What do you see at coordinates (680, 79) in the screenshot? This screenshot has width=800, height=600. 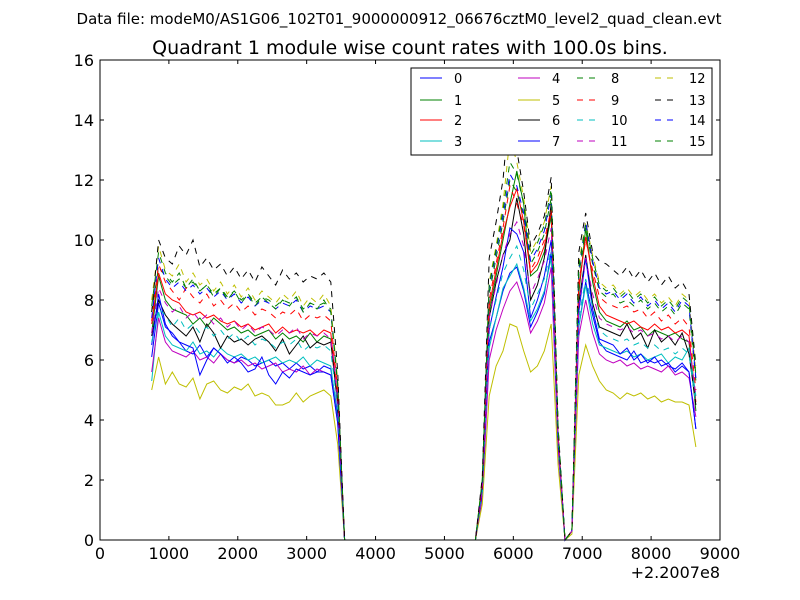 I see `legend-item-12: 12` at bounding box center [680, 79].